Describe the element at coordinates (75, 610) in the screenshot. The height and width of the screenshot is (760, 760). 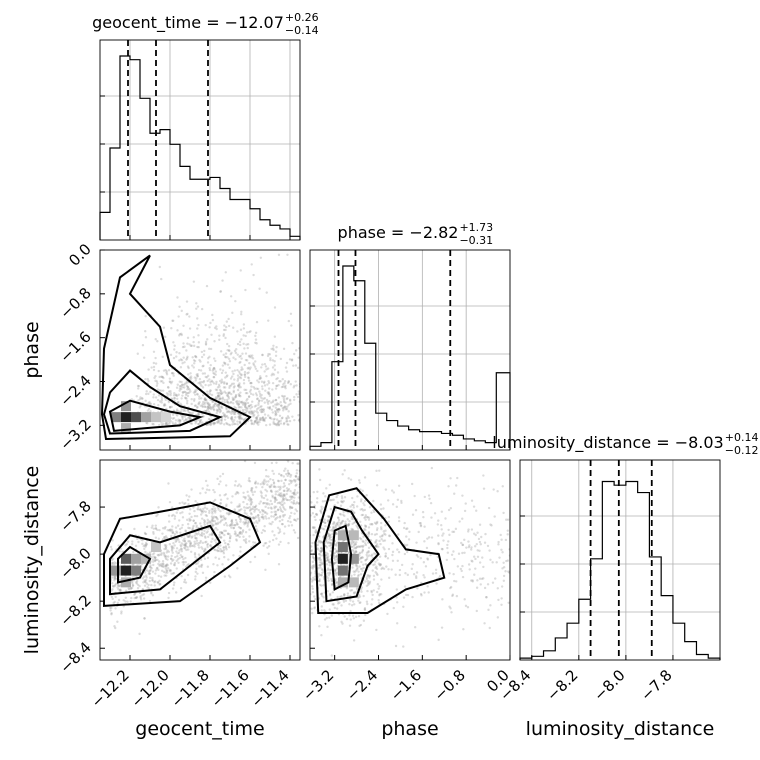
I see `y-tick-label: −8.2` at that location.